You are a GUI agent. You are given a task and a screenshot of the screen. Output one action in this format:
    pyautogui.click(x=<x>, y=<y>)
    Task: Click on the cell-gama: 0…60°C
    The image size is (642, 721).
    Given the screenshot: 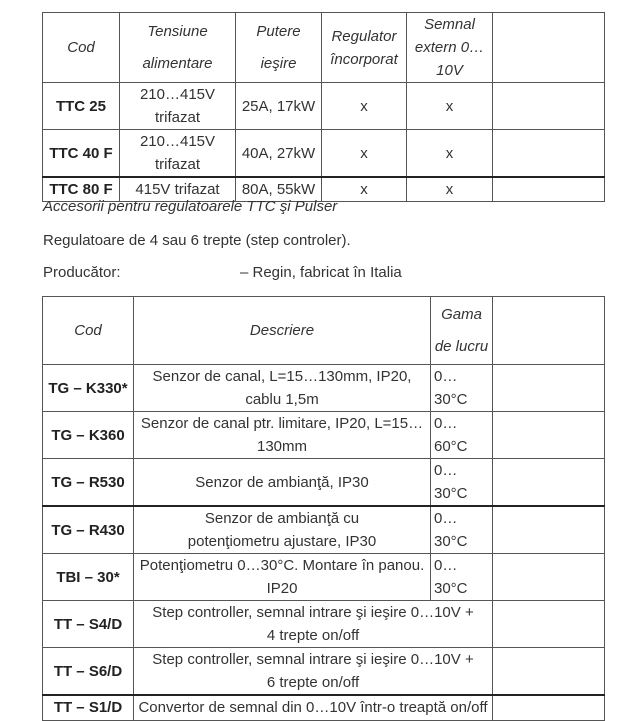 What is the action you would take?
    pyautogui.click(x=461, y=435)
    